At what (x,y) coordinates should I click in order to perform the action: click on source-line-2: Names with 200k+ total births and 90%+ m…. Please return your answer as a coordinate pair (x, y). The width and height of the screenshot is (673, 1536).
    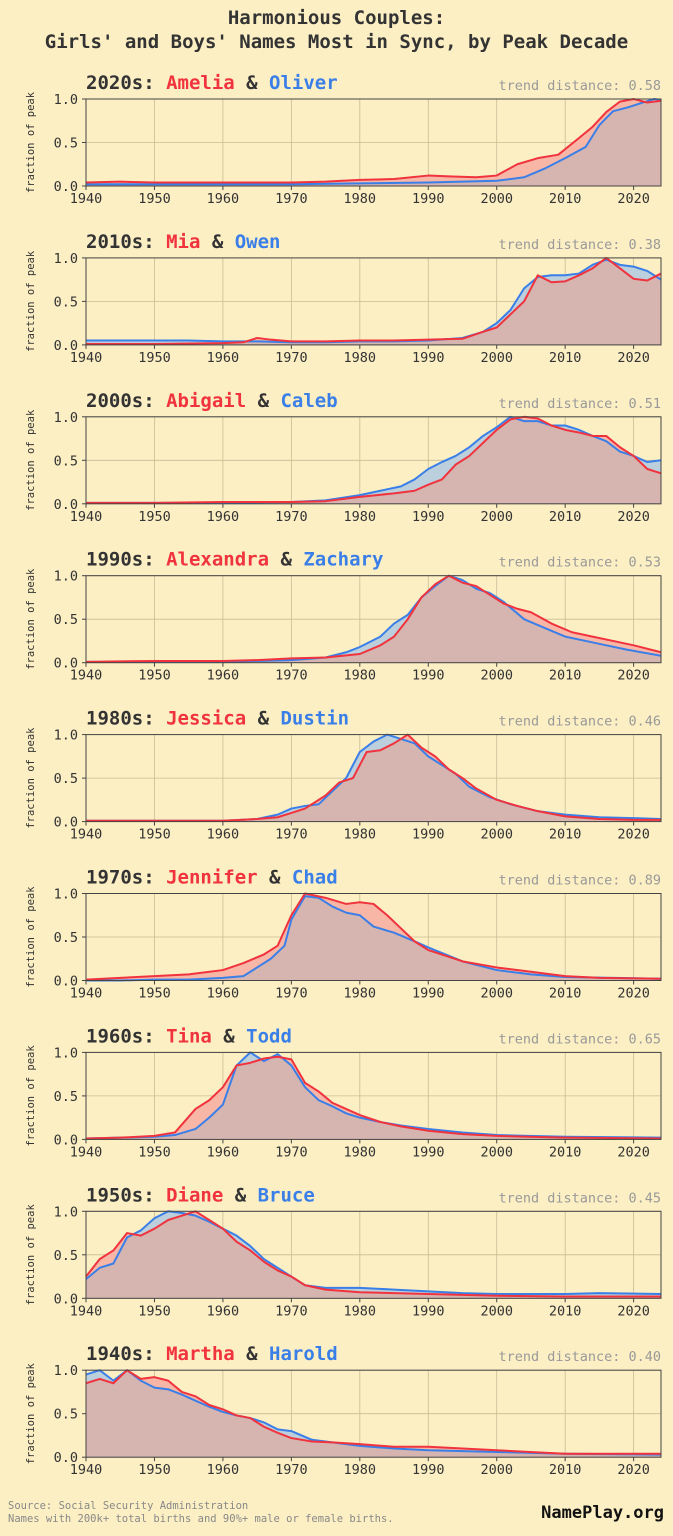
    Looking at the image, I should click on (201, 1519).